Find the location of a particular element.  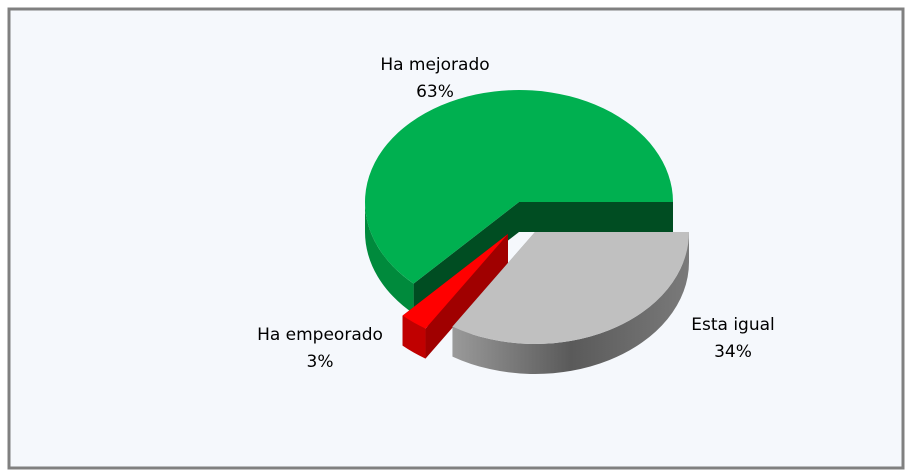

value-label: 3% is located at coordinates (320, 362).